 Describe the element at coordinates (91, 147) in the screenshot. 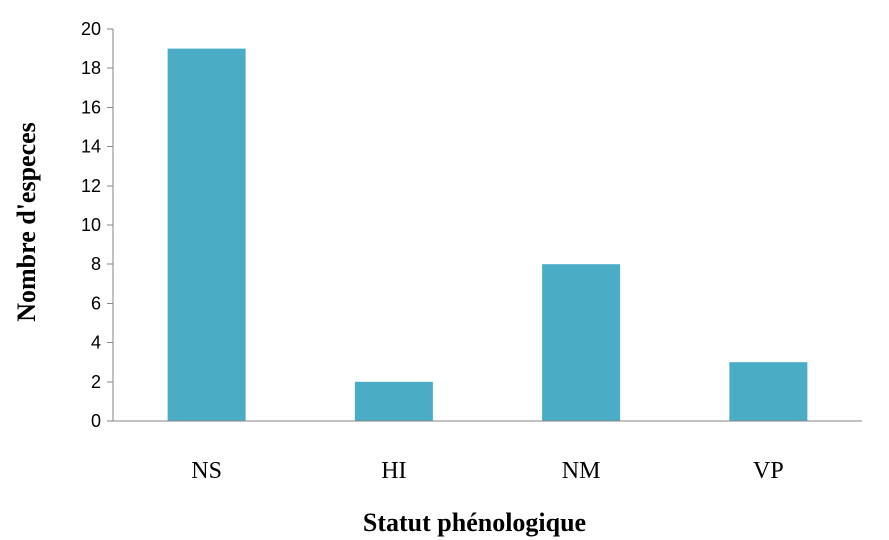

I see `y-tick-label: 14` at that location.